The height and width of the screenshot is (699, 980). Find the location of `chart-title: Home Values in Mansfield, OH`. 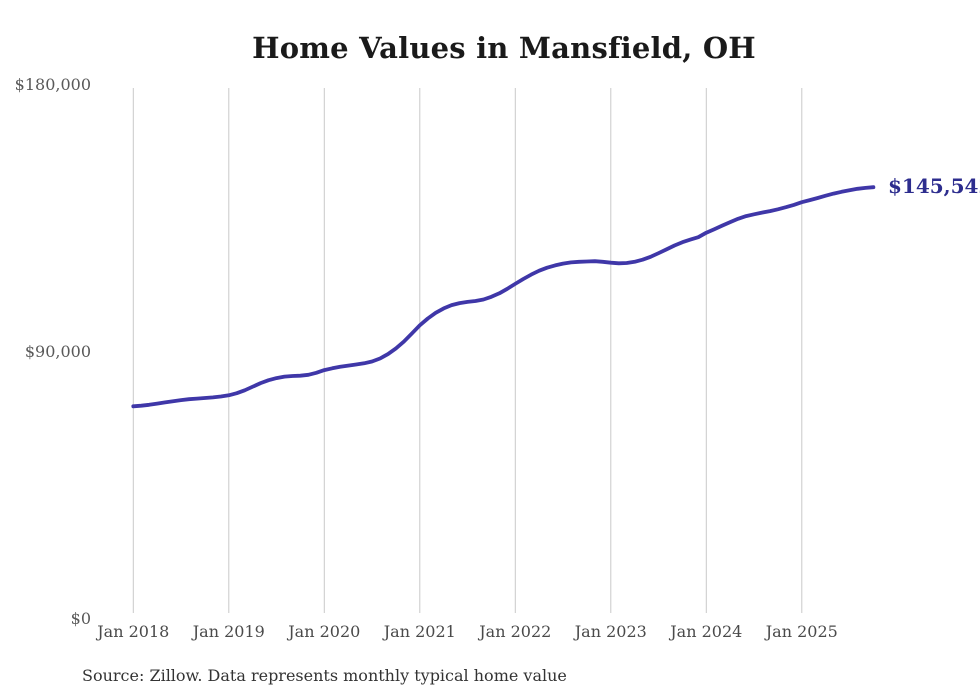

chart-title: Home Values in Mansfield, OH is located at coordinates (504, 48).